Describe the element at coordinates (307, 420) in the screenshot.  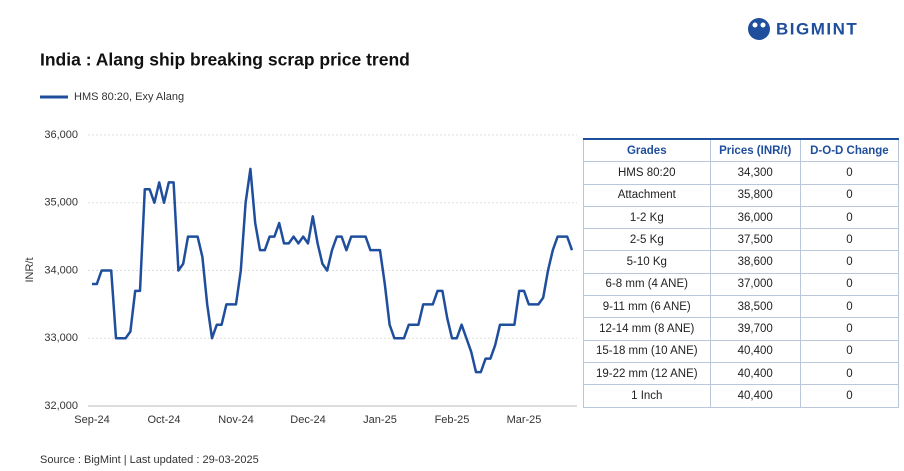
I see `x-tick-label: Dec-24` at that location.